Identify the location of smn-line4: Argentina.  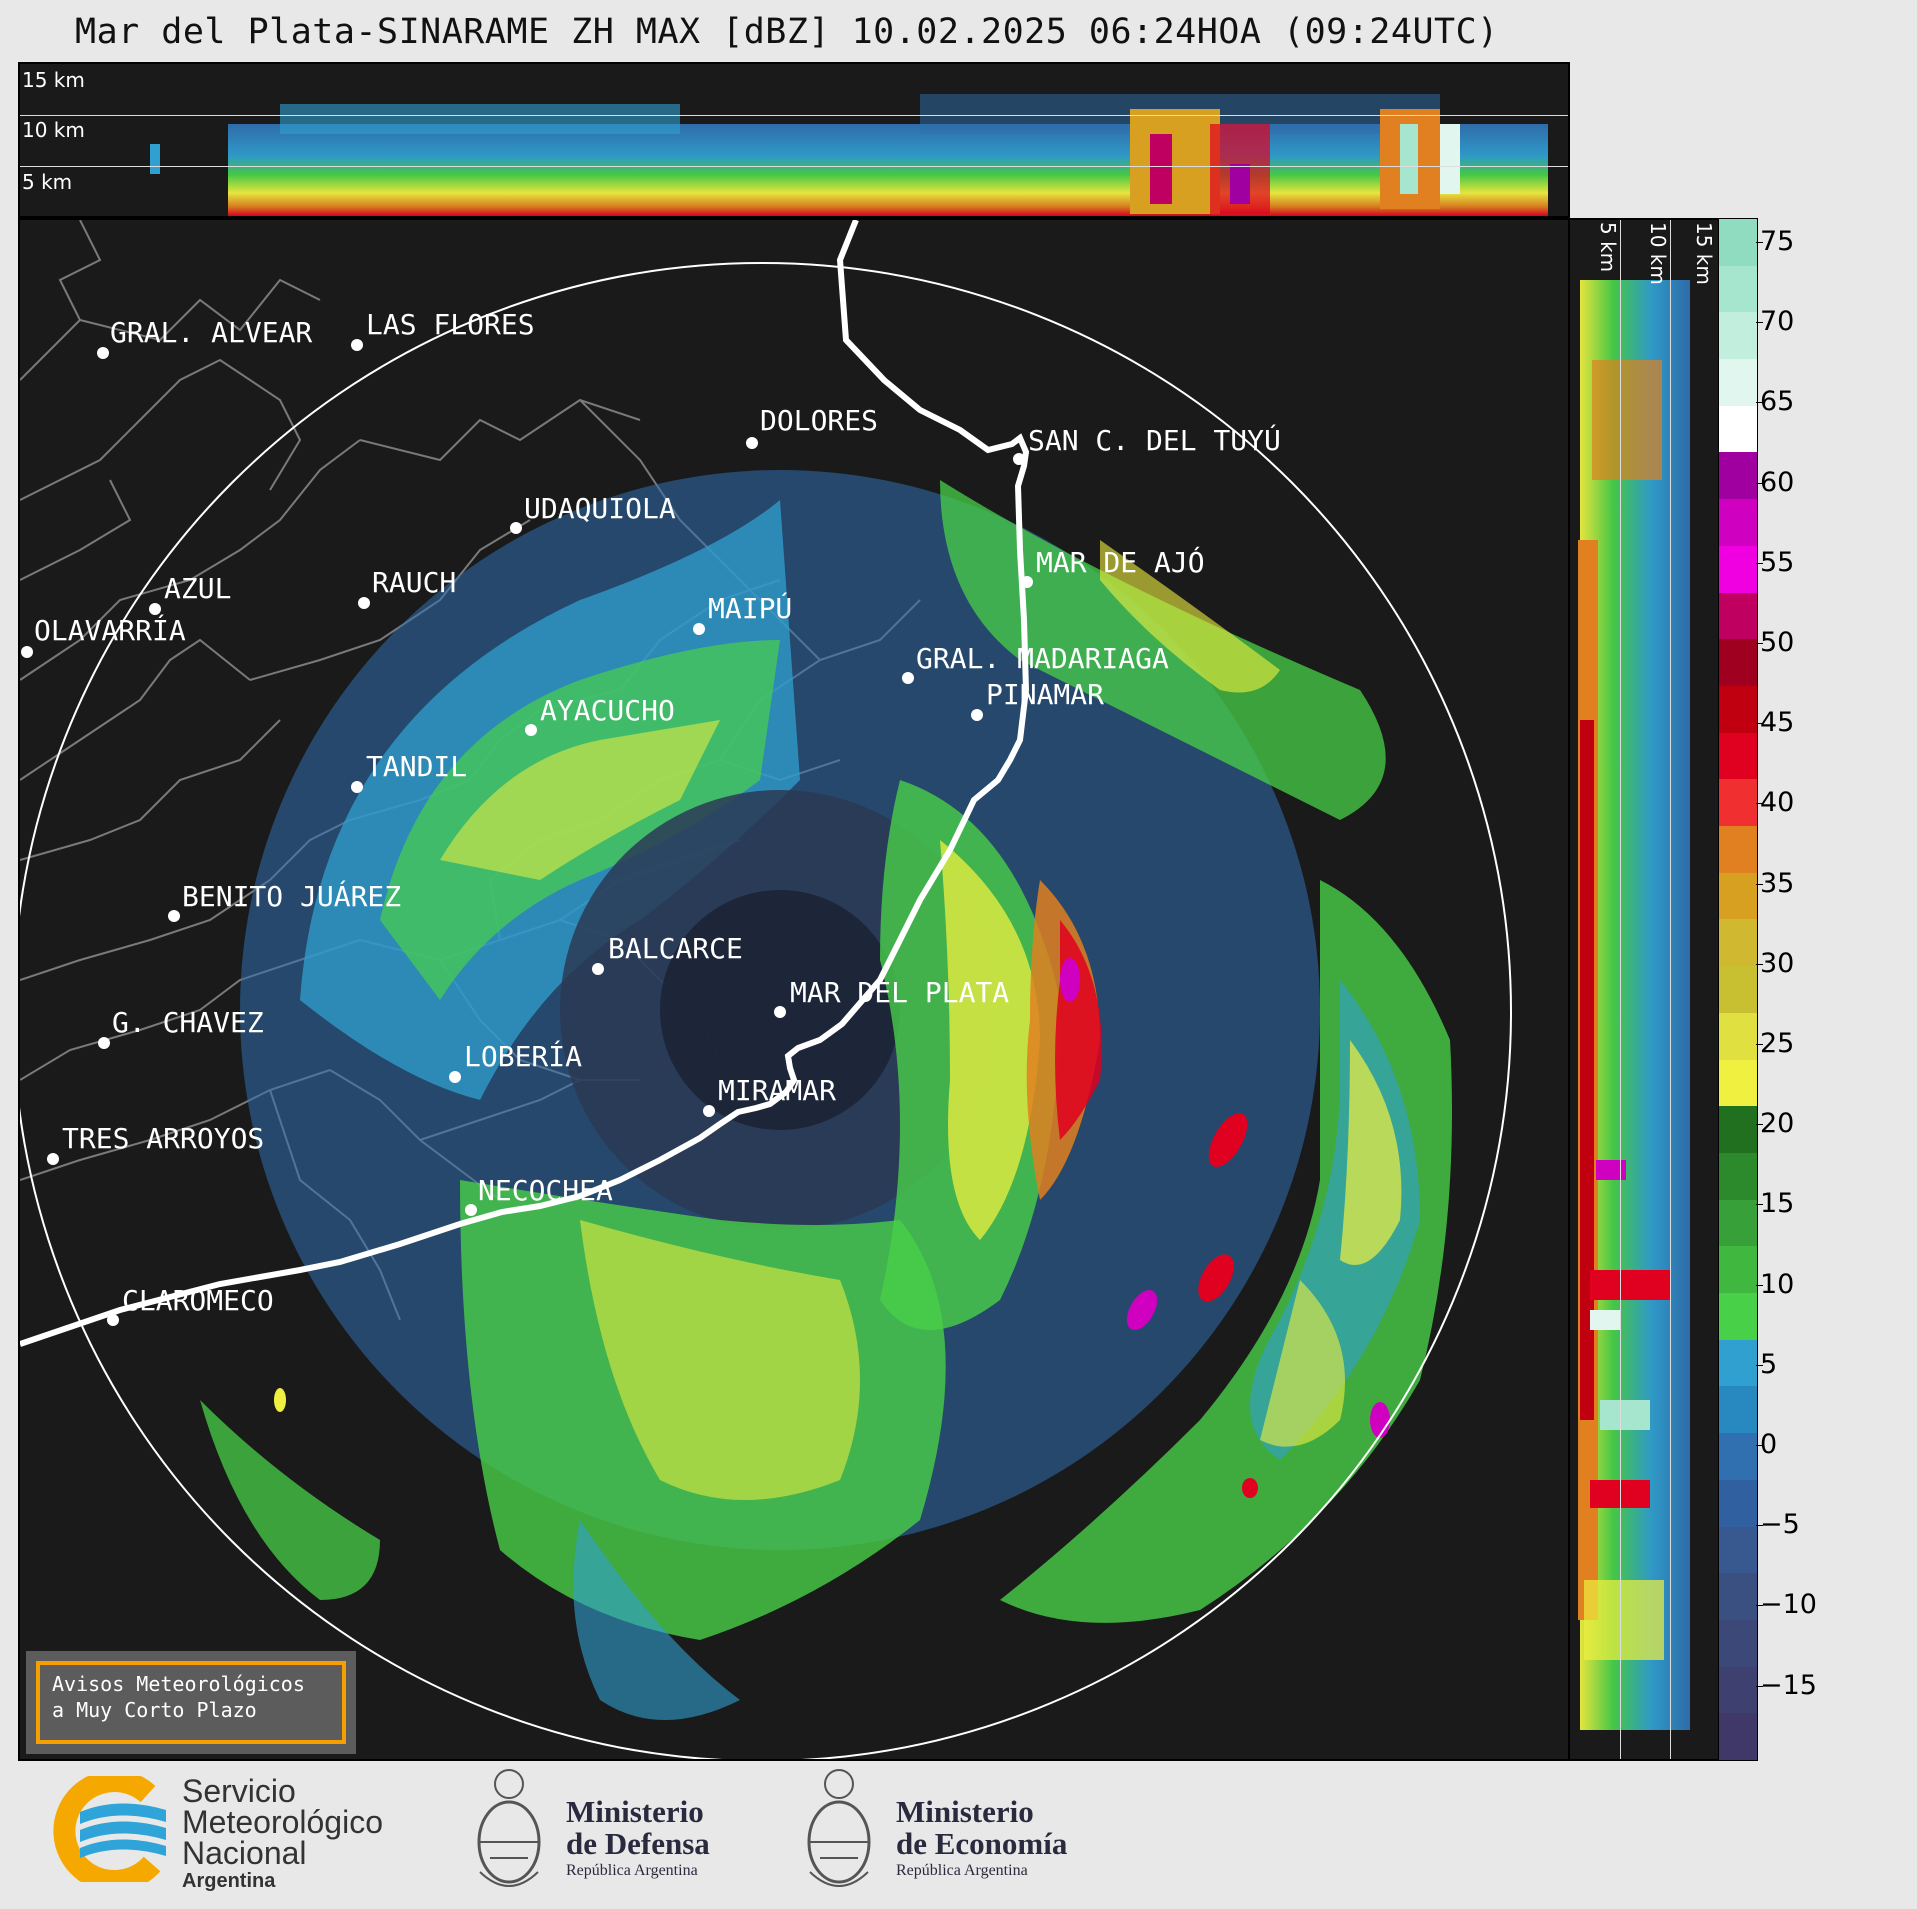
(229, 1881).